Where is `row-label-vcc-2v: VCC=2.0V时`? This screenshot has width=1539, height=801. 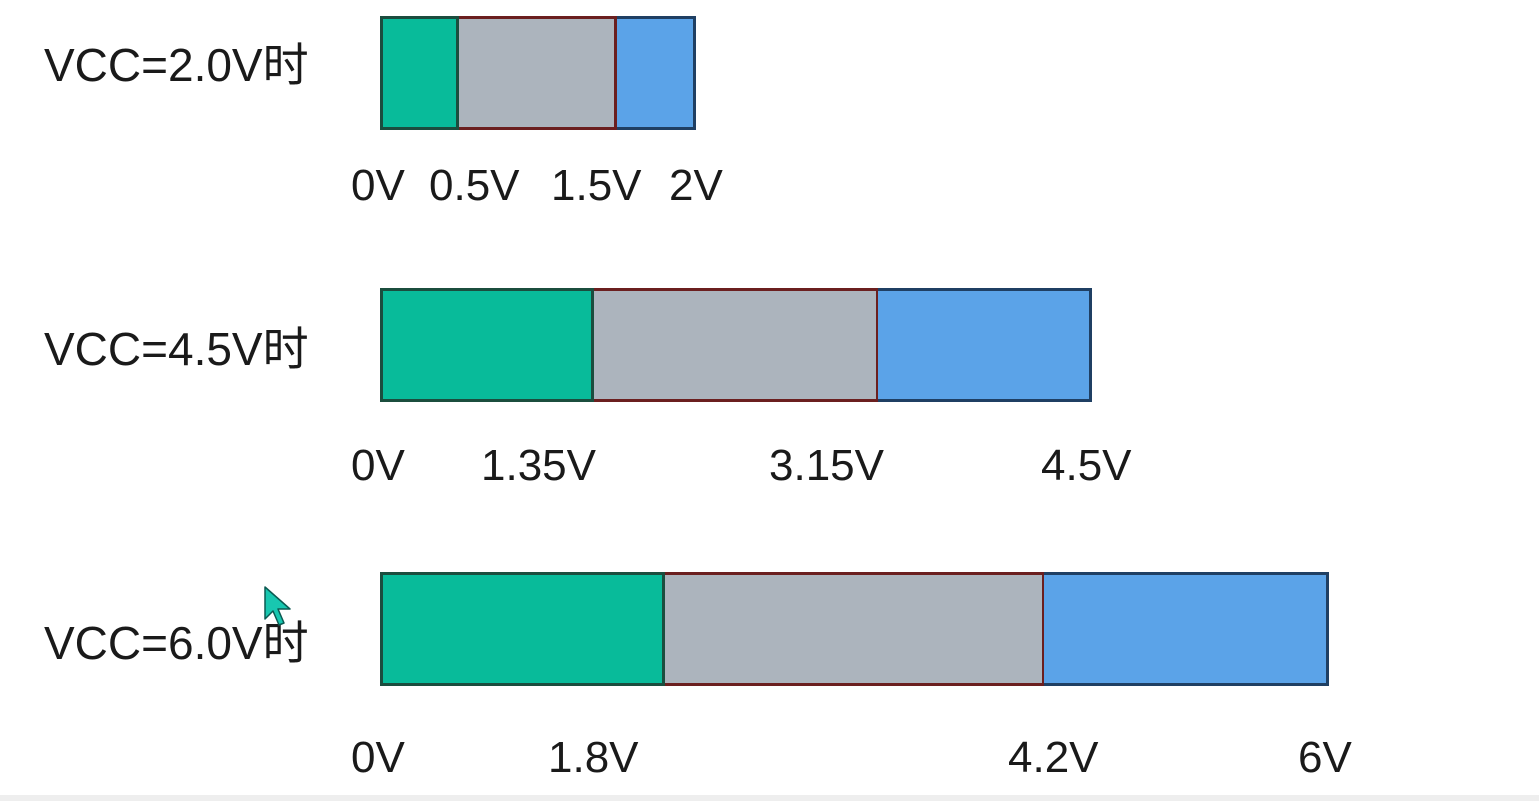
row-label-vcc-2v: VCC=2.0V时 is located at coordinates (176, 65).